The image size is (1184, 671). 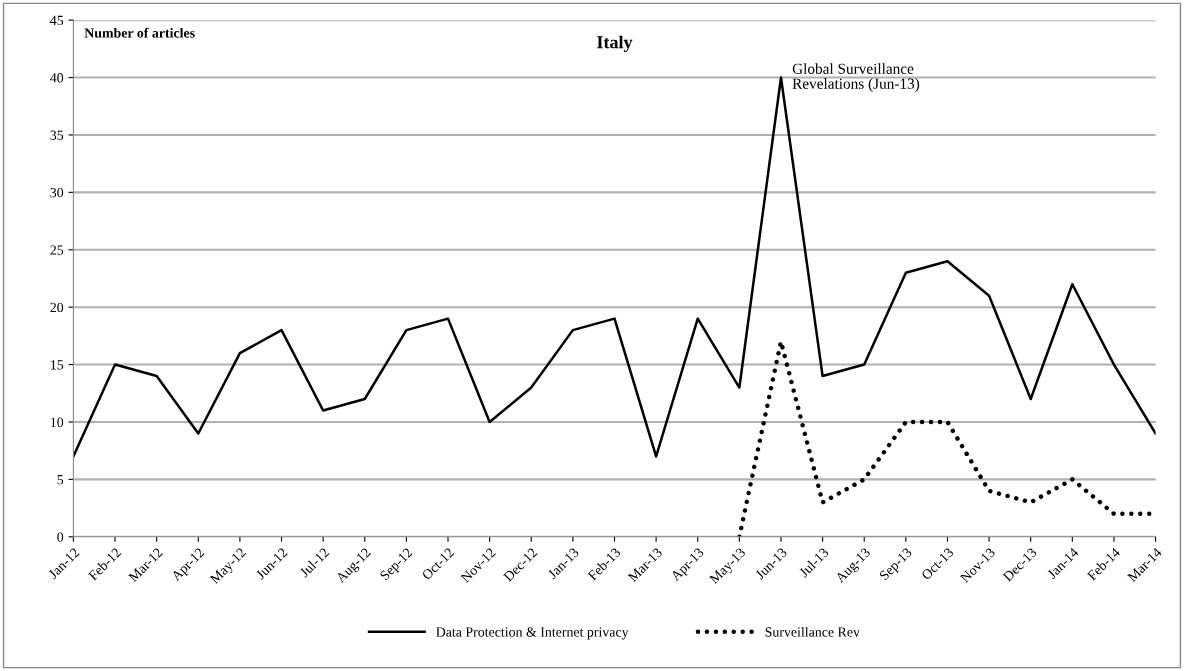 What do you see at coordinates (139, 32) in the screenshot?
I see `y-axis-title: Number of articles` at bounding box center [139, 32].